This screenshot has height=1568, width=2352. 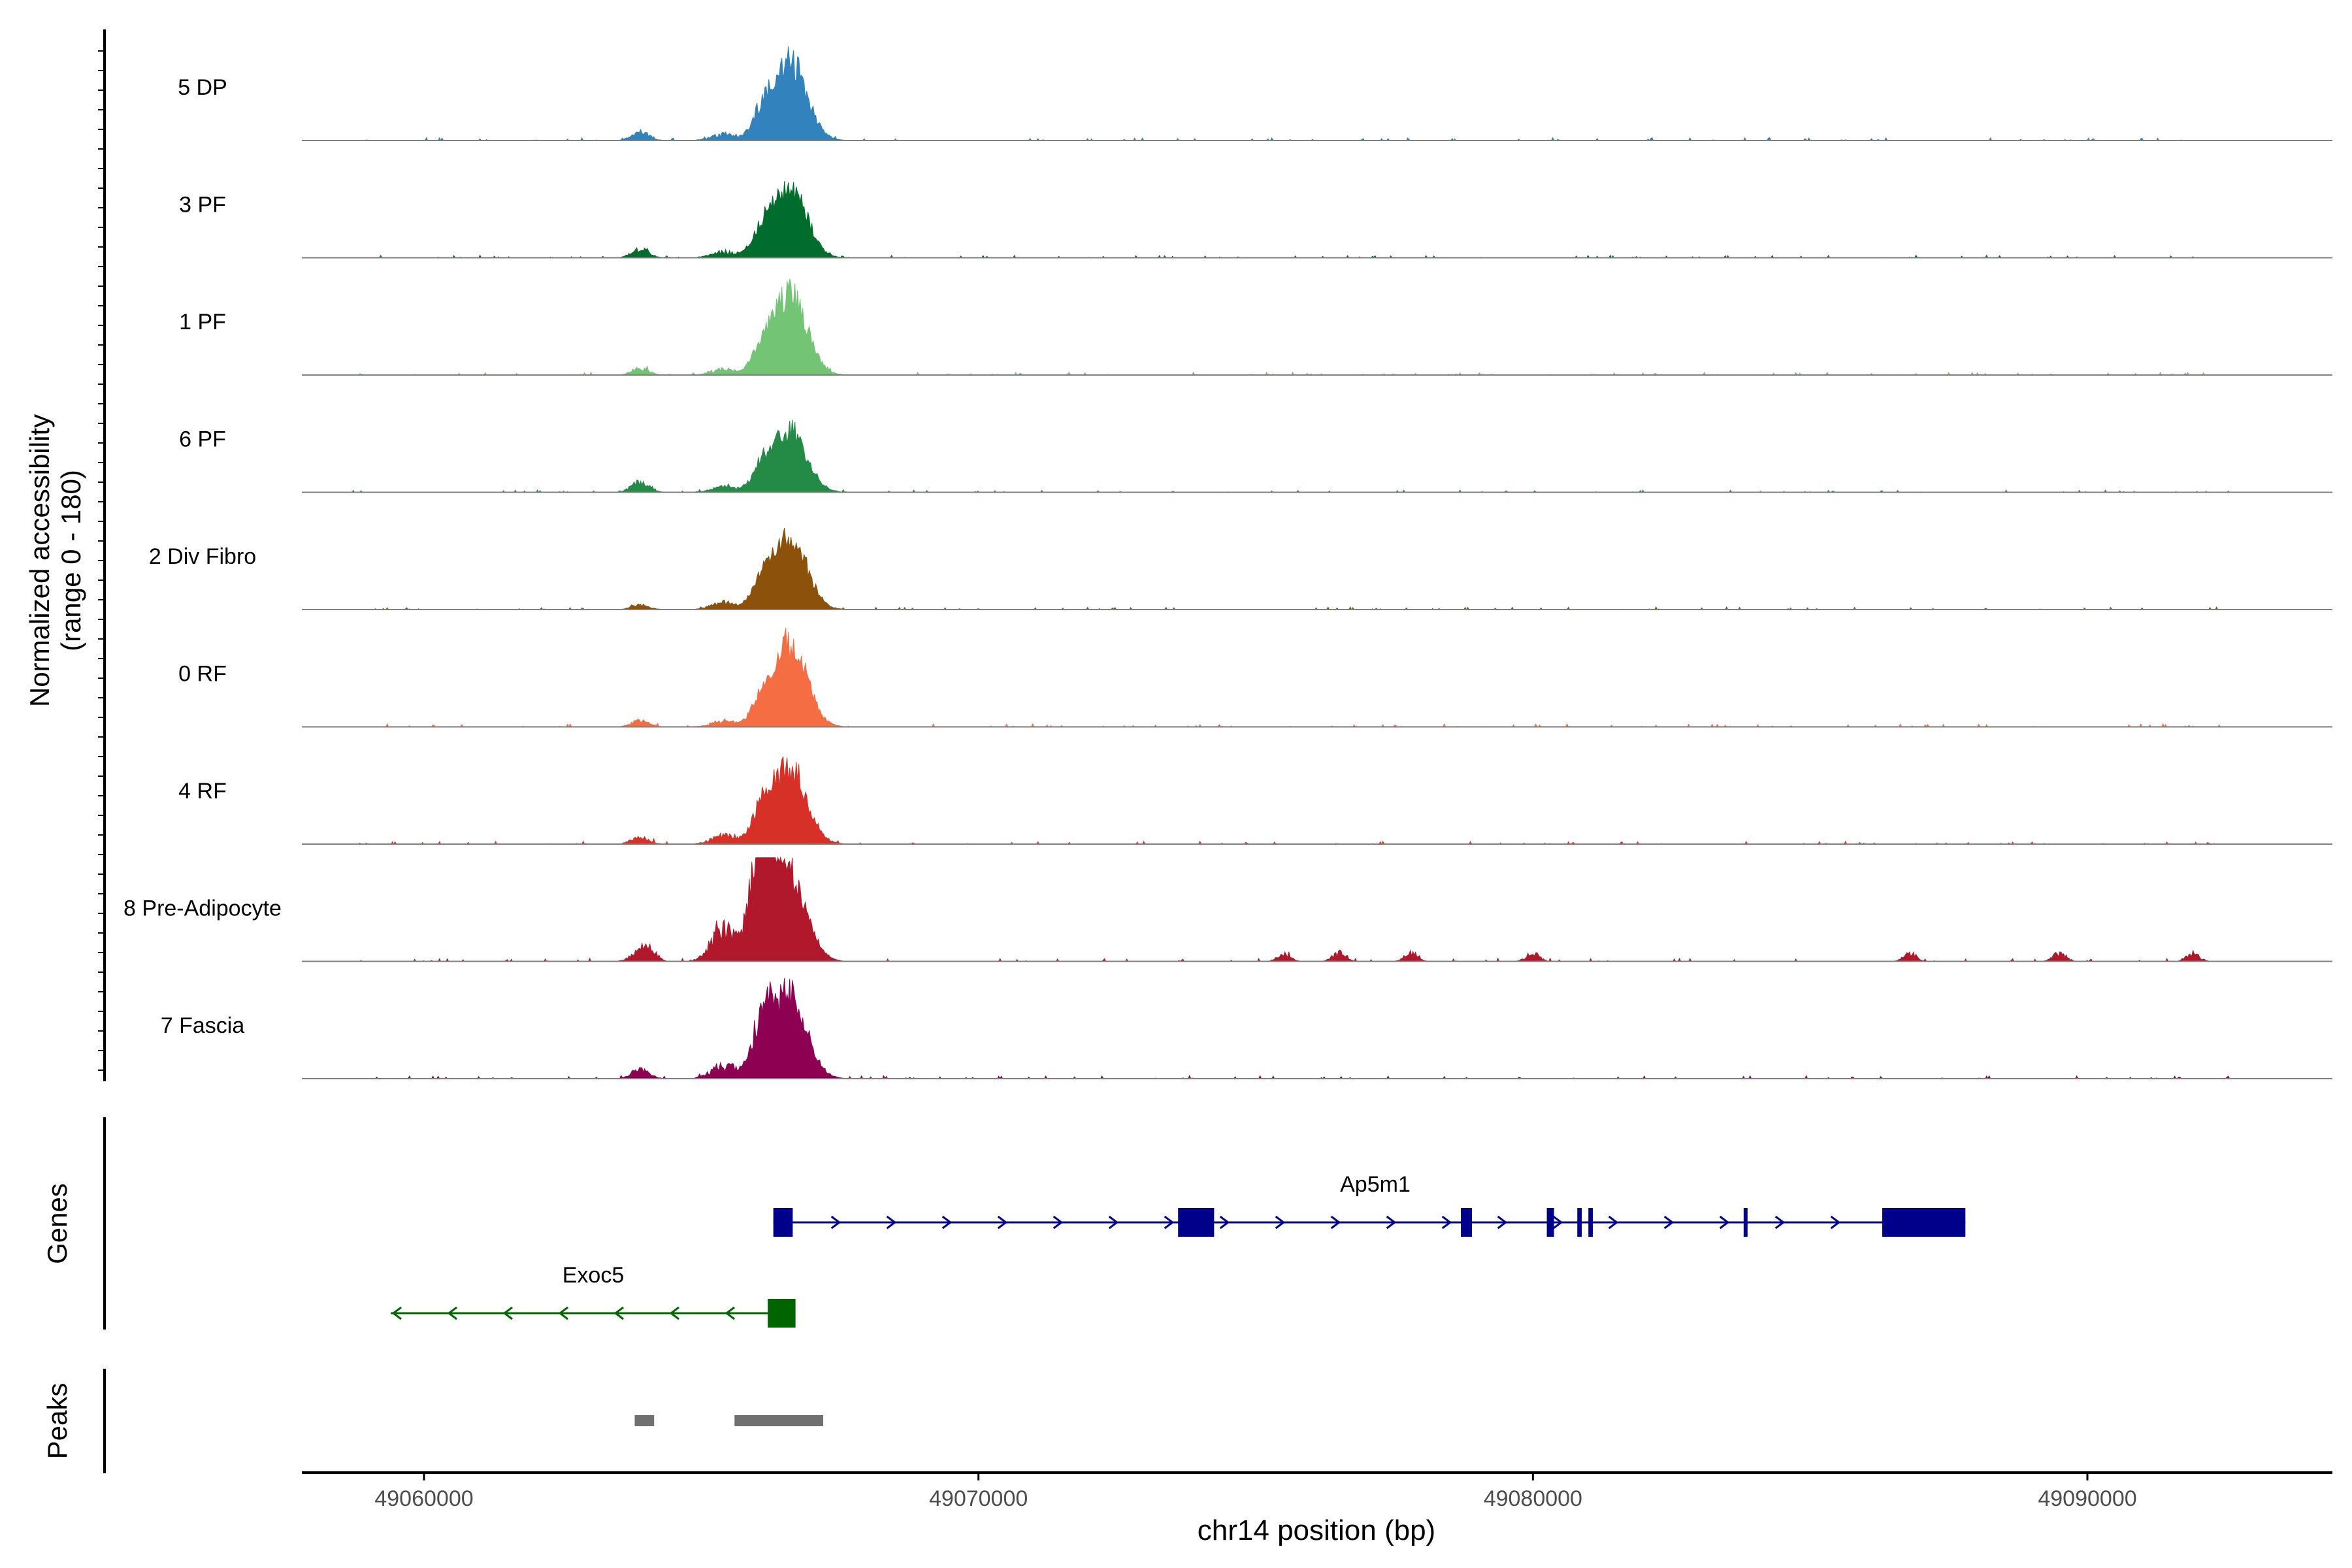 I want to click on track-label: 0 RF, so click(x=202, y=674).